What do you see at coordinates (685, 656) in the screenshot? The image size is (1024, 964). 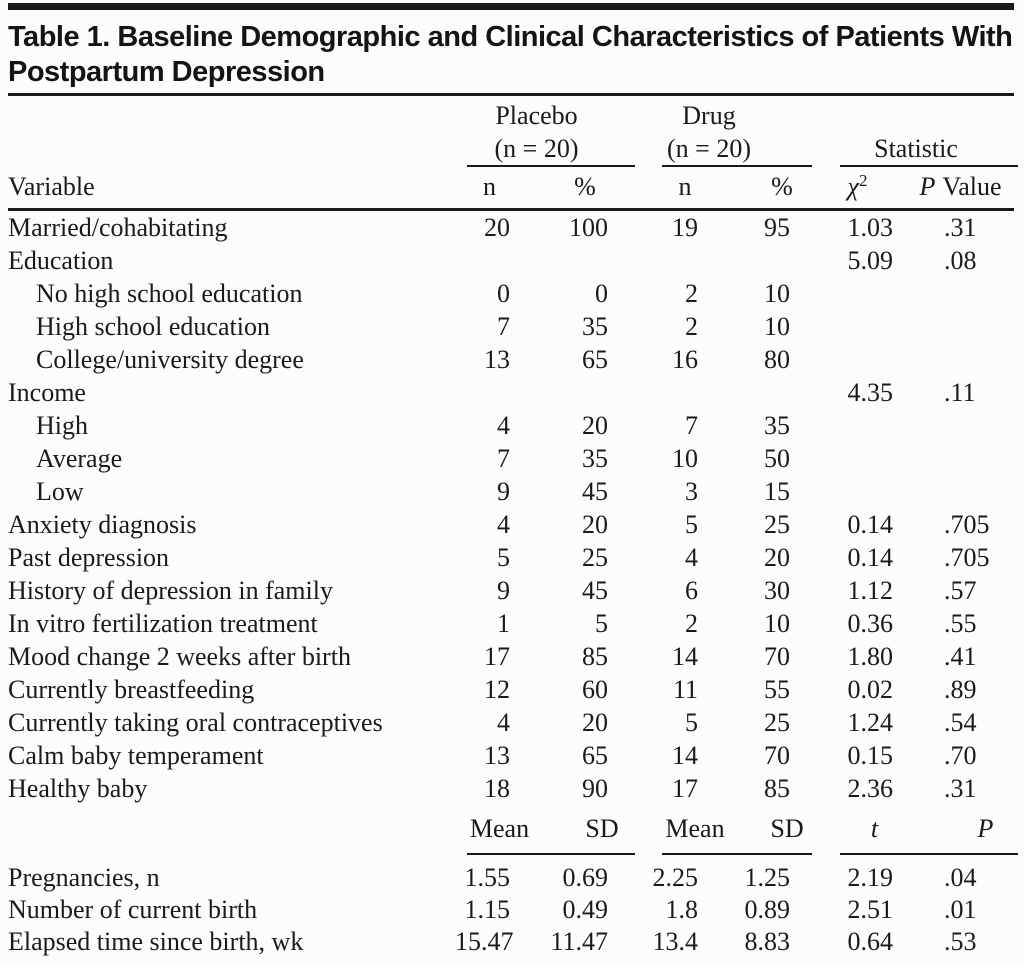 I see `cell-drug-n: 14` at bounding box center [685, 656].